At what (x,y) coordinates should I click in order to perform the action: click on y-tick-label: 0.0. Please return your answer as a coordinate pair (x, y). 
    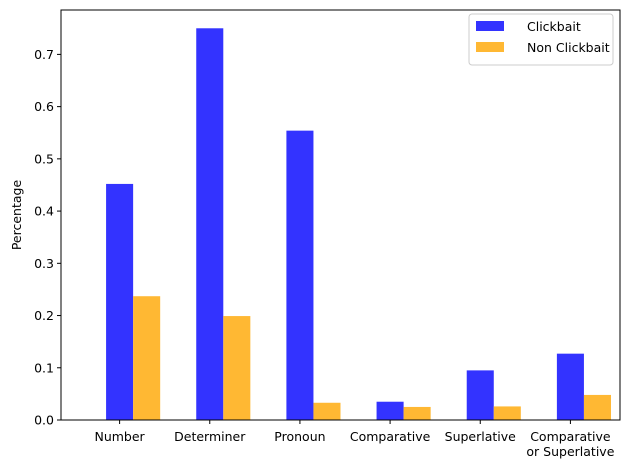
    Looking at the image, I should click on (44, 420).